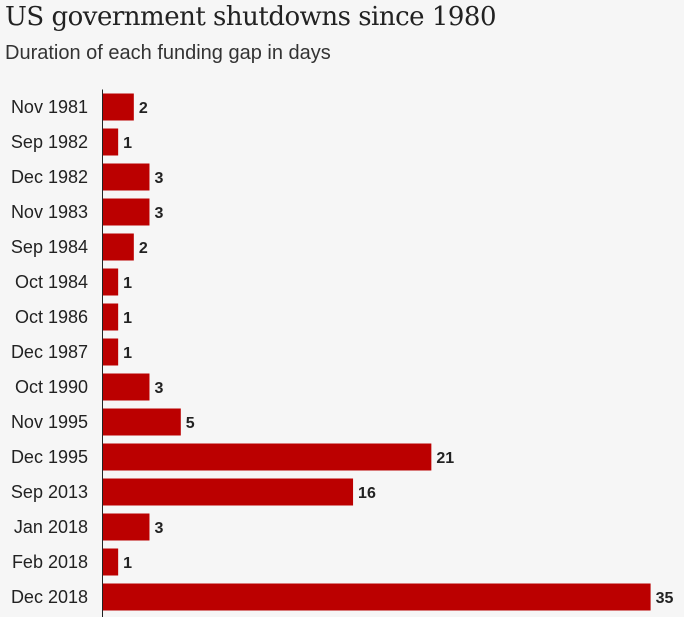 Image resolution: width=684 pixels, height=617 pixels. Describe the element at coordinates (445, 458) in the screenshot. I see `value-label: 21` at that location.